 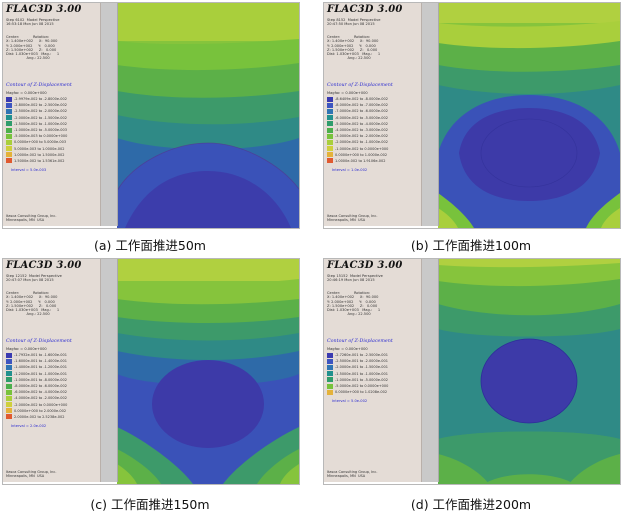 What do you see at coordinates (357, 111) in the screenshot?
I see `legend-item: -7.0000e-002 to -6.0000e-002` at bounding box center [357, 111].